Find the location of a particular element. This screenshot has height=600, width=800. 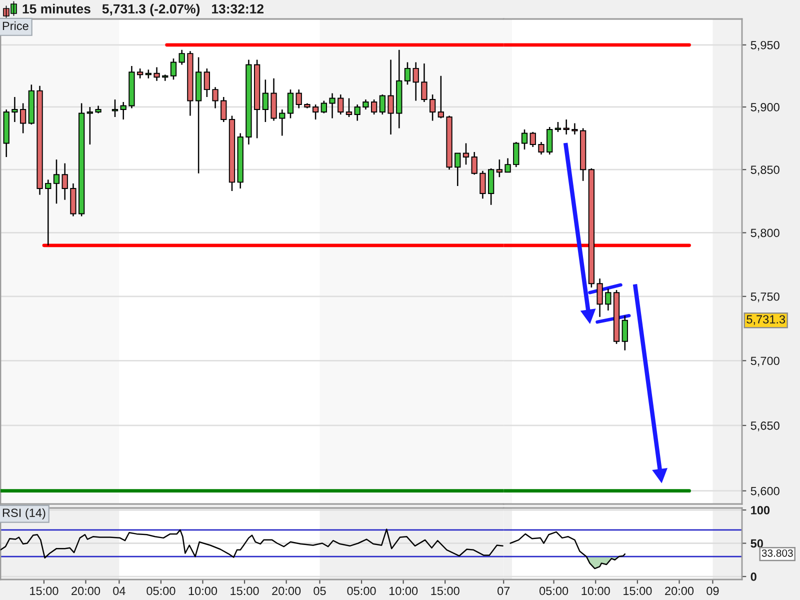

y-tick-label: 5,950 is located at coordinates (765, 45).